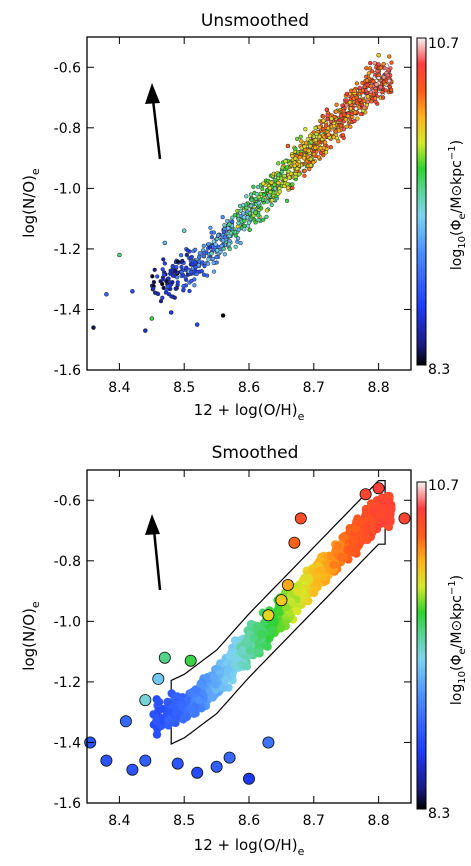 This screenshot has width=471, height=866. I want to click on arrow-indicator, so click(153, 121).